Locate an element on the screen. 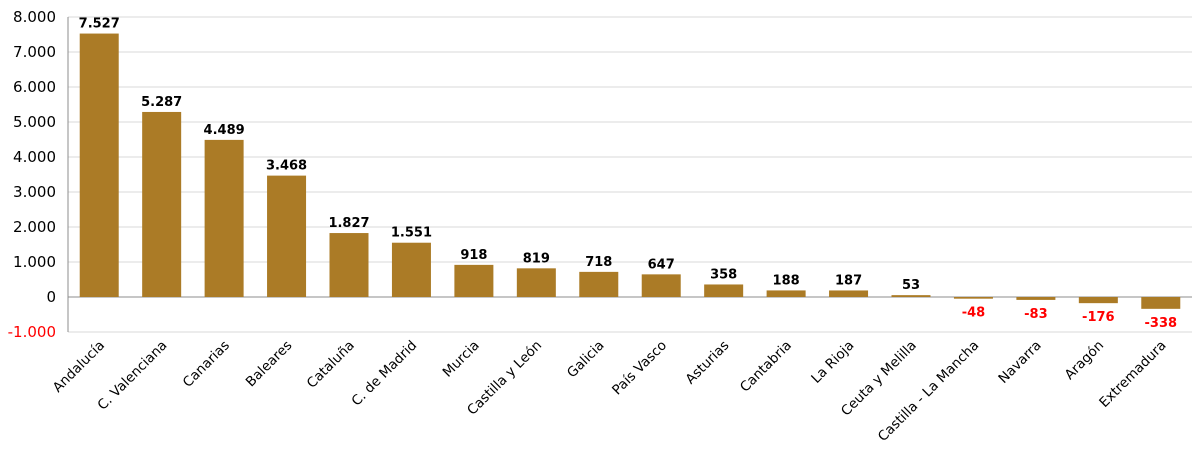  data-label: 819 is located at coordinates (536, 258).